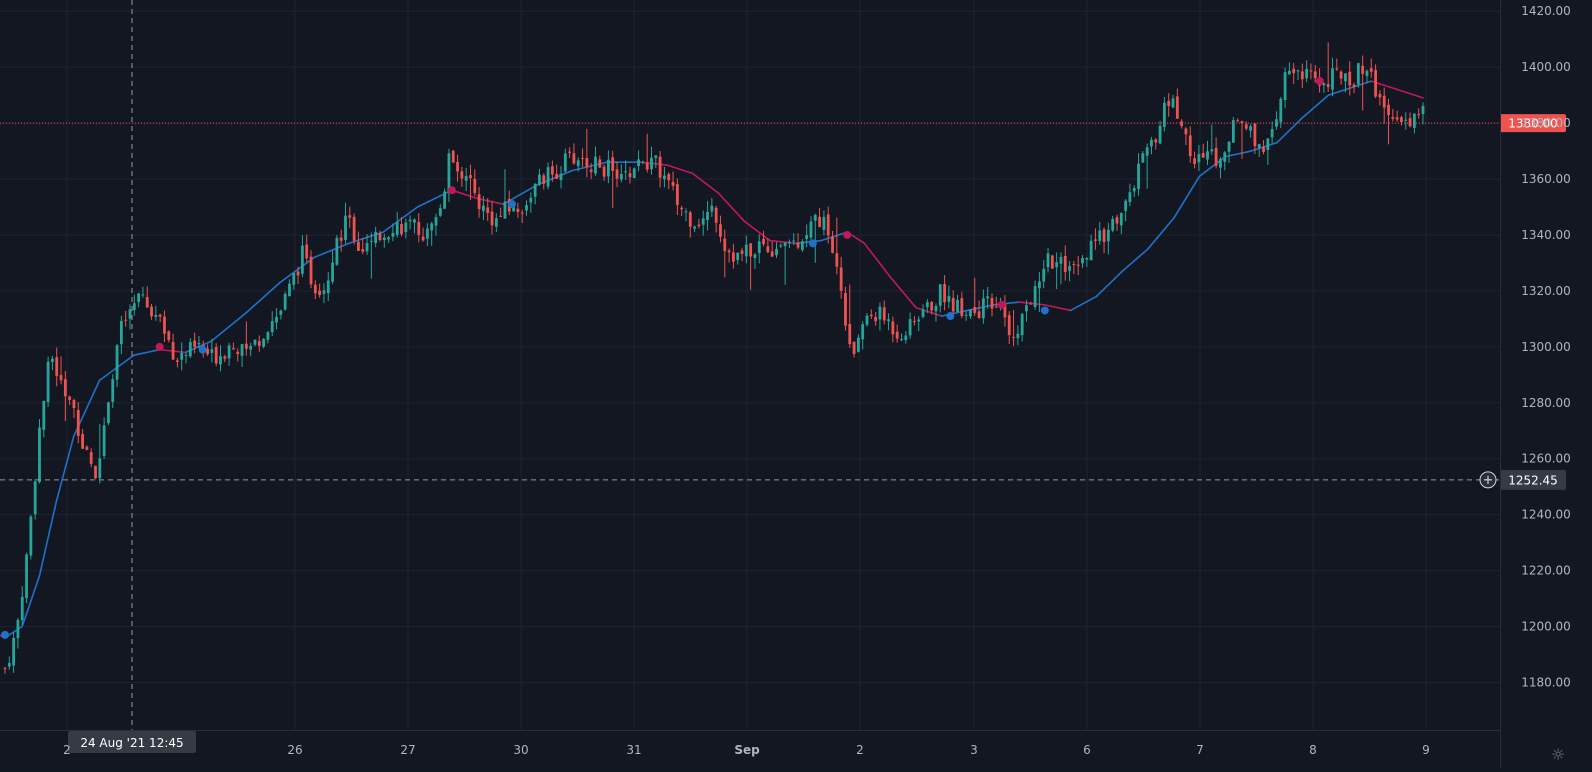 The height and width of the screenshot is (772, 1592). Describe the element at coordinates (1533, 480) in the screenshot. I see `crosshair-price-label: 1252.45` at that location.